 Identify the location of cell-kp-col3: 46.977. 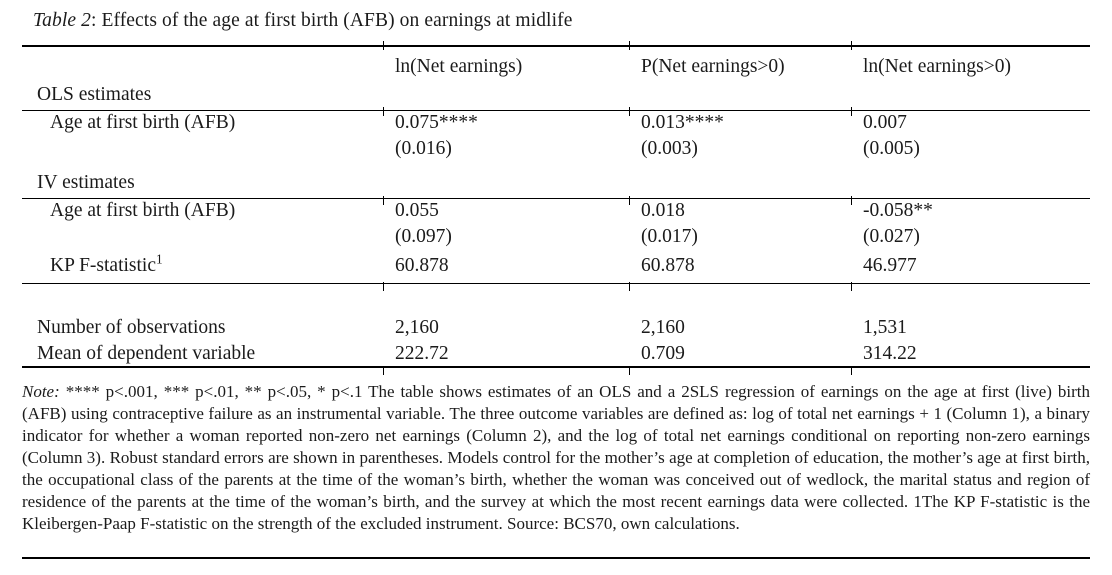
(890, 265).